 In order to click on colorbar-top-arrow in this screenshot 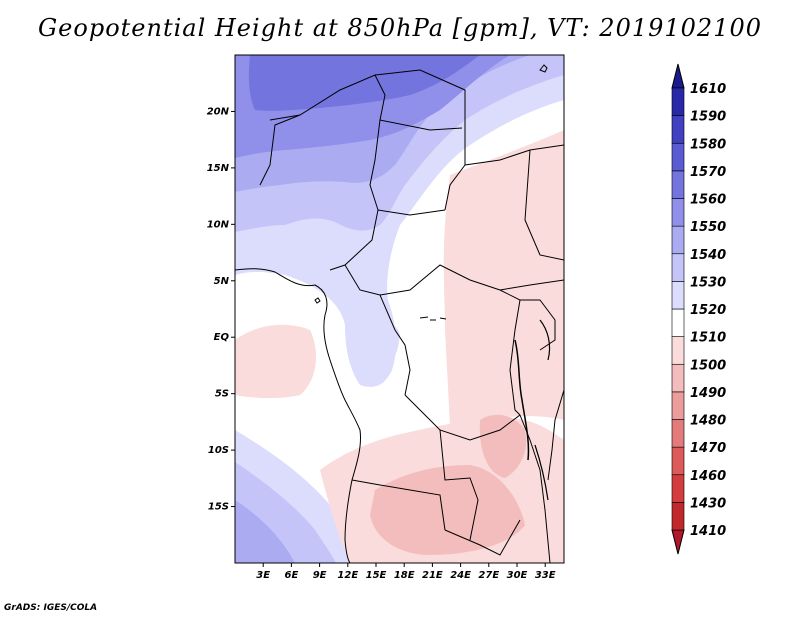, I will do `click(678, 76)`.